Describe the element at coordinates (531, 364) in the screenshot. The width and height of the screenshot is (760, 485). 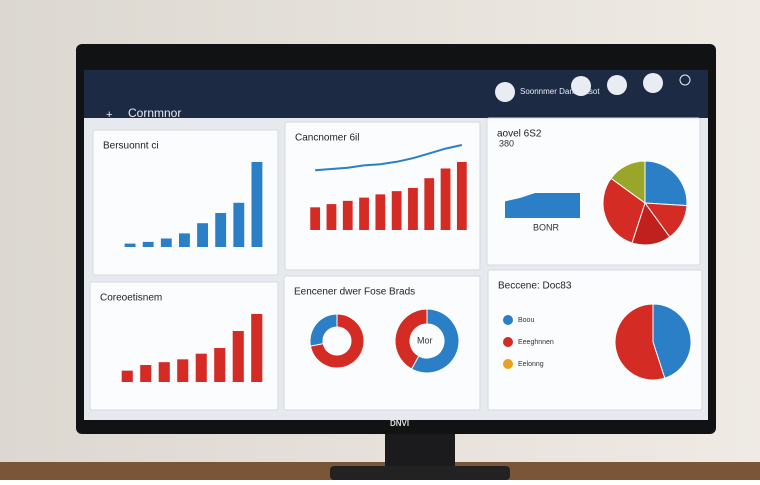
I see `legend-label: Eelonng` at that location.